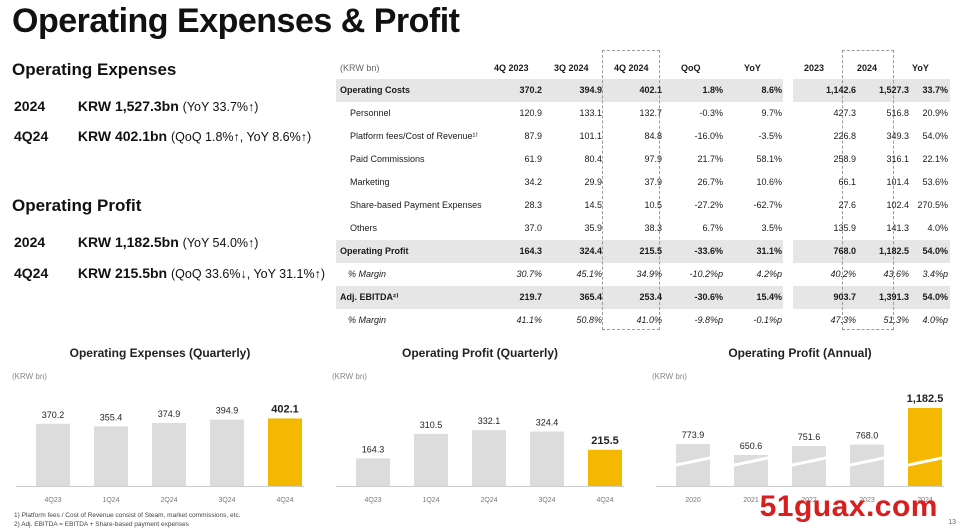 The width and height of the screenshot is (960, 532). What do you see at coordinates (530, 251) in the screenshot?
I see `table-cell: 164.3` at bounding box center [530, 251].